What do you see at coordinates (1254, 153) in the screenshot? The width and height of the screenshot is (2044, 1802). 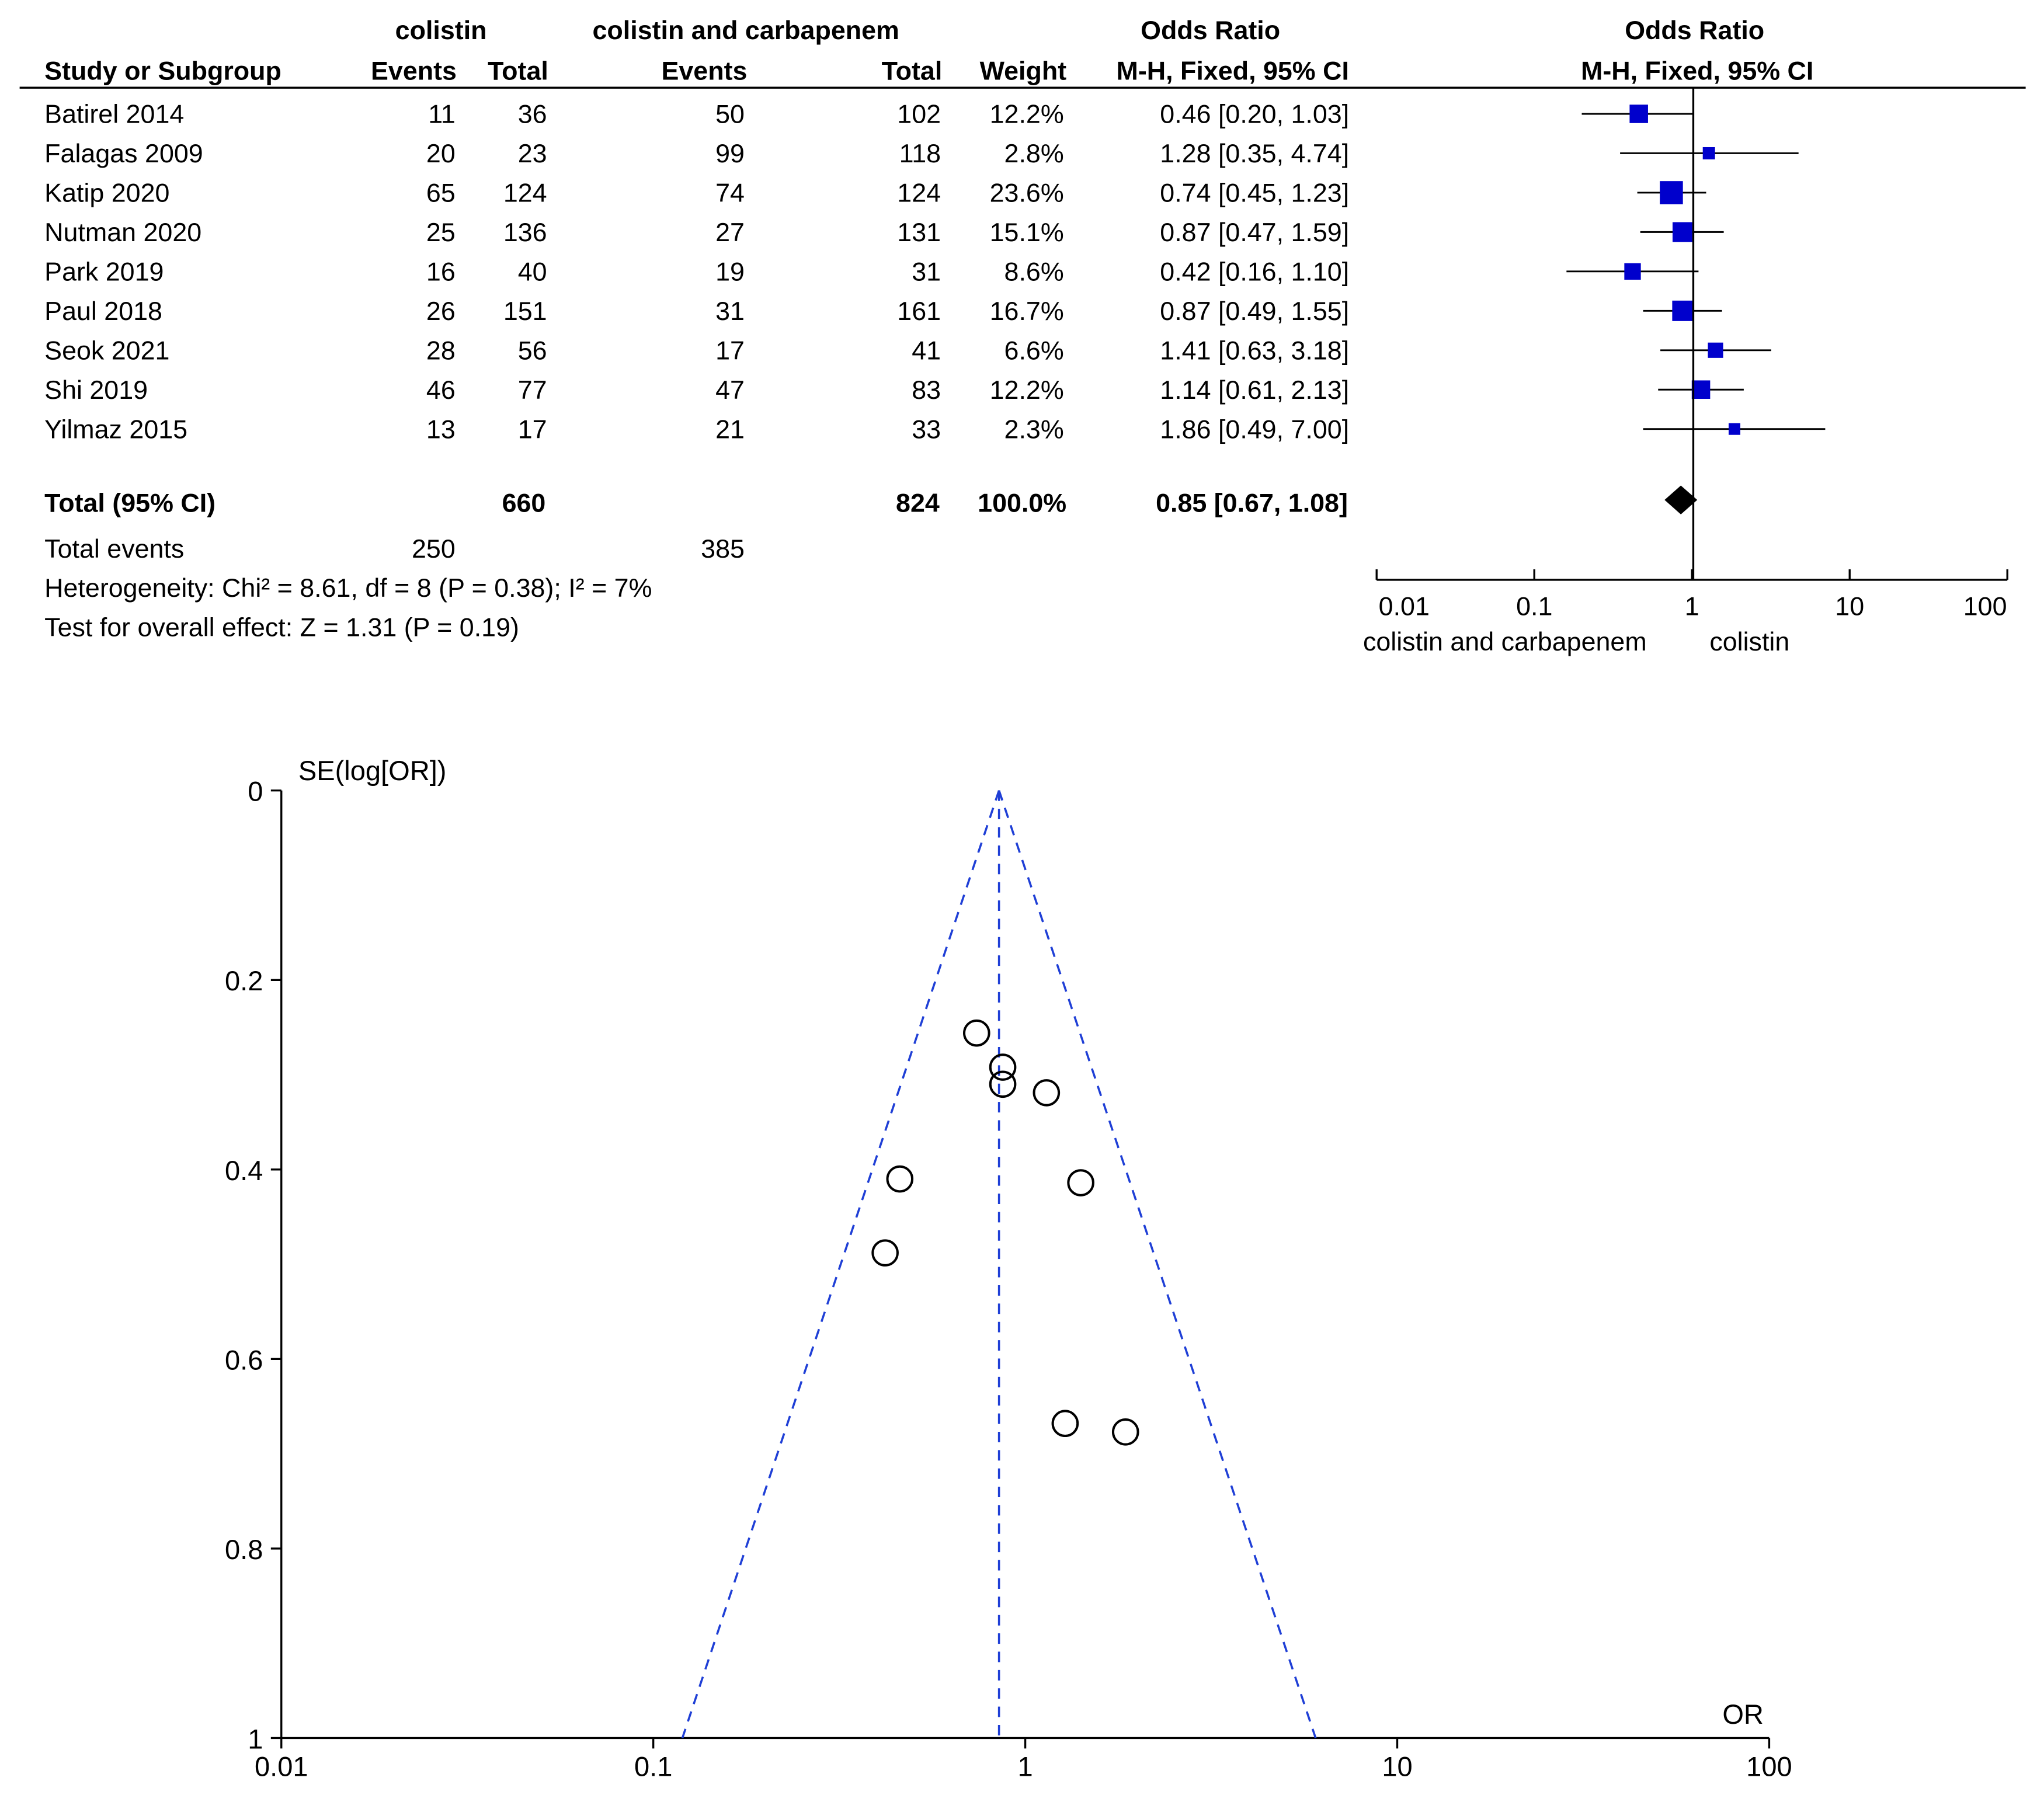 I see `ci-text: 1.28 [0.35, 4.74]` at bounding box center [1254, 153].